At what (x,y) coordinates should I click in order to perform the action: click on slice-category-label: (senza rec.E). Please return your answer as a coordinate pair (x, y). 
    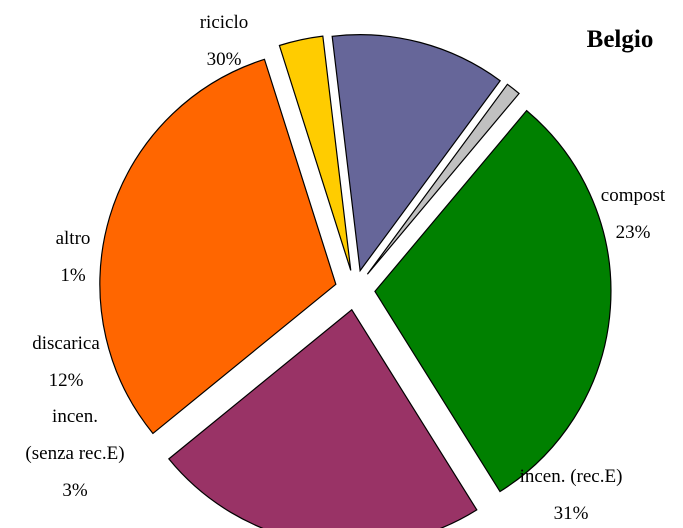
    Looking at the image, I should click on (74, 453).